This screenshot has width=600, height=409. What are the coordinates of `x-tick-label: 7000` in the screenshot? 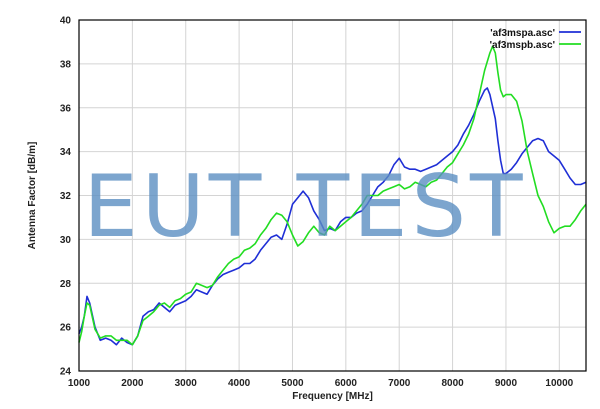 It's located at (399, 383).